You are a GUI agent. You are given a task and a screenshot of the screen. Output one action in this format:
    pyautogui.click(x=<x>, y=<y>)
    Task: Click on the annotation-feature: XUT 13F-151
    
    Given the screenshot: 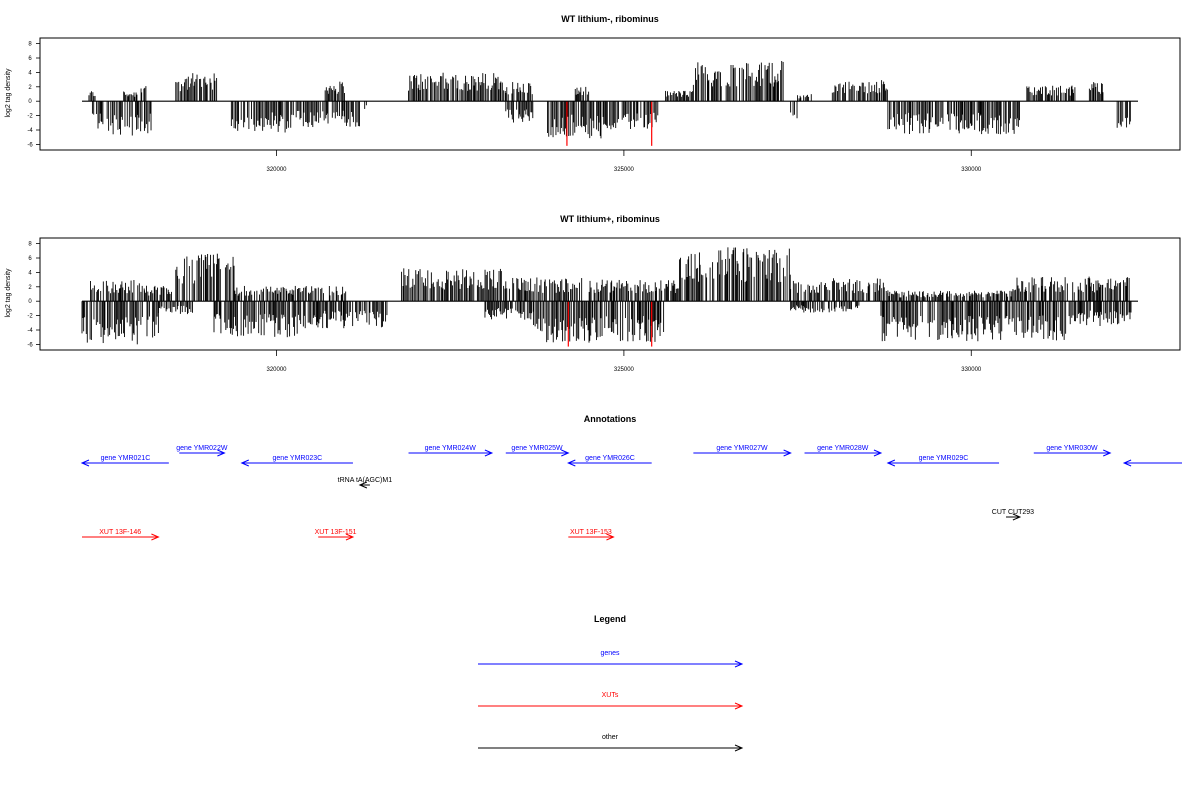 What is the action you would take?
    pyautogui.click(x=336, y=535)
    